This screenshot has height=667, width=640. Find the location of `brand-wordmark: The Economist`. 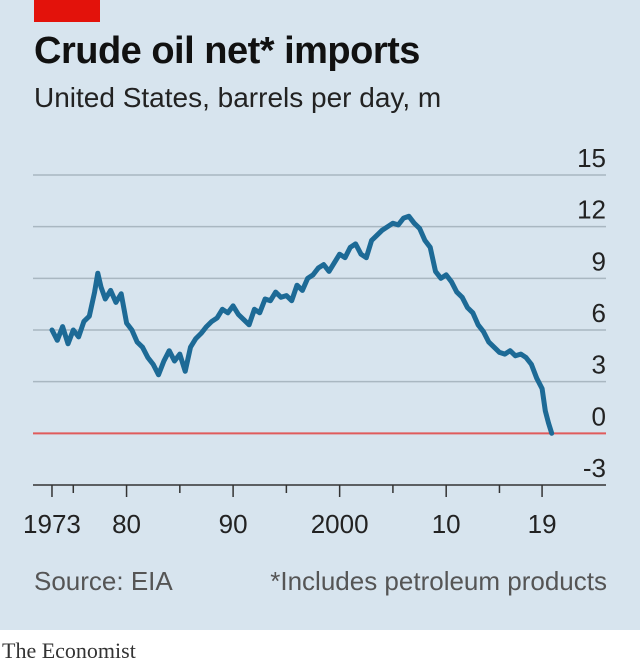

brand-wordmark: The Economist is located at coordinates (69, 650).